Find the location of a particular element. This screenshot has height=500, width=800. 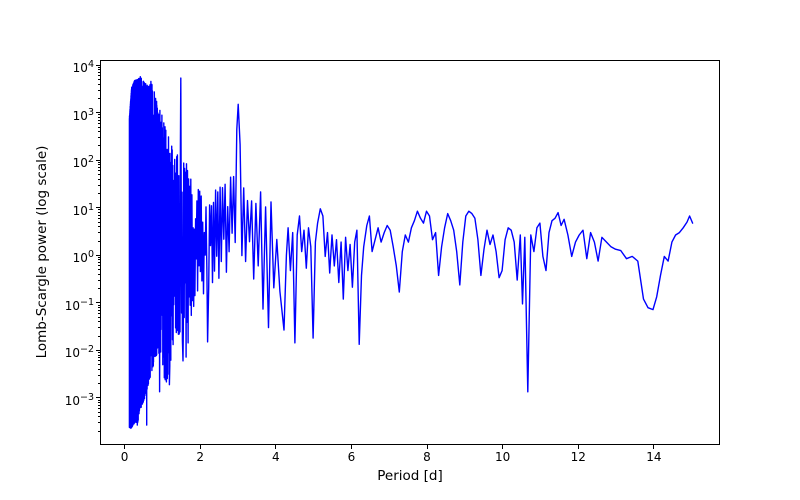

x-tick-label: 12 is located at coordinates (578, 457).